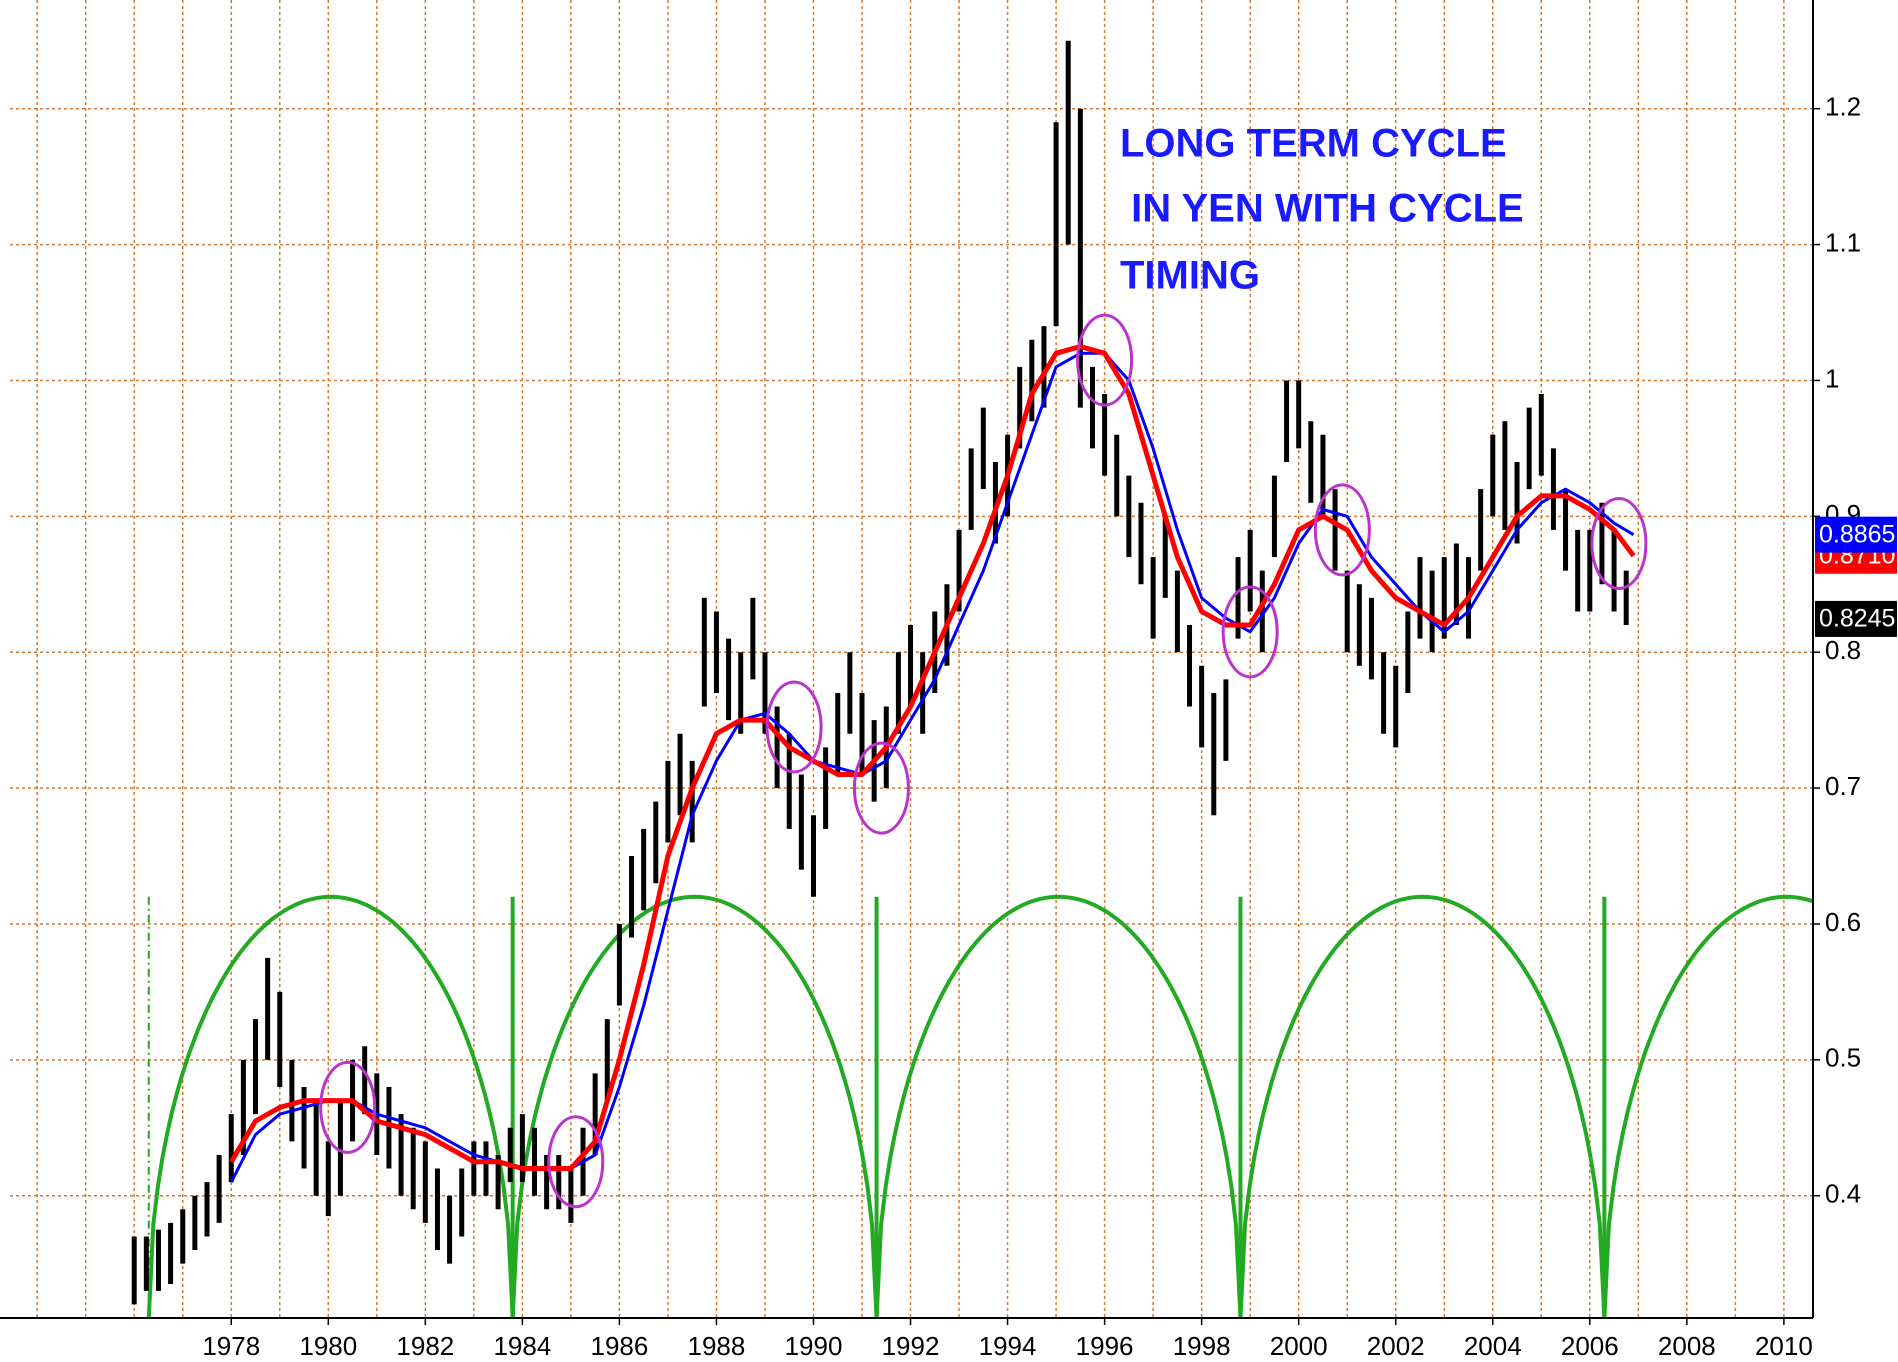 The width and height of the screenshot is (1898, 1362). I want to click on y-tick-label: 0.6, so click(1843, 922).